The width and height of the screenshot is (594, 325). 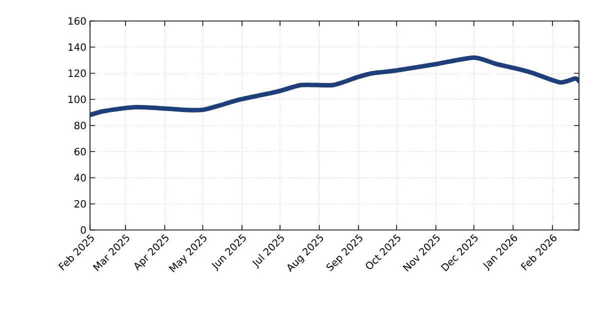 What do you see at coordinates (77, 21) in the screenshot?
I see `y-tick-label: 160` at bounding box center [77, 21].